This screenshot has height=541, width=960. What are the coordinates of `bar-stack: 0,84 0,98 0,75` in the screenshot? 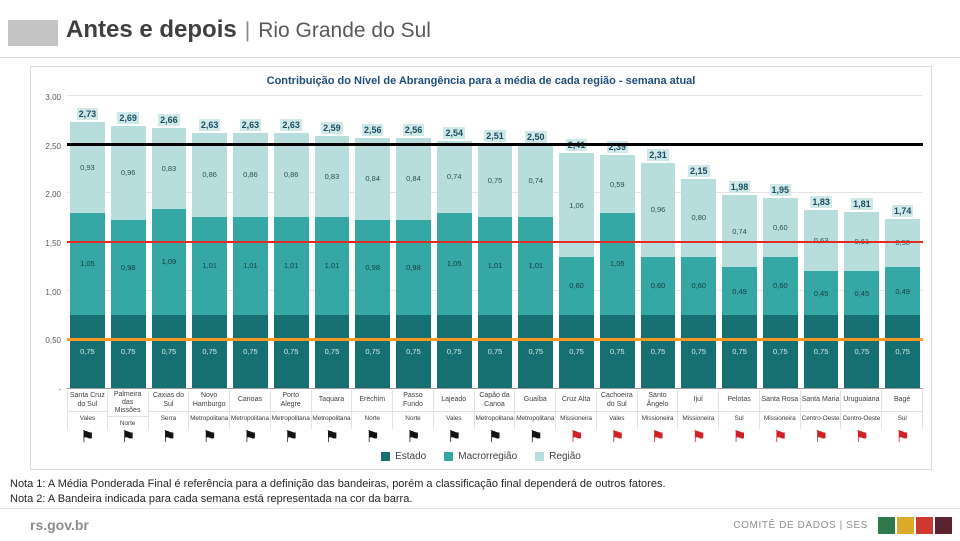 It's located at (413, 262).